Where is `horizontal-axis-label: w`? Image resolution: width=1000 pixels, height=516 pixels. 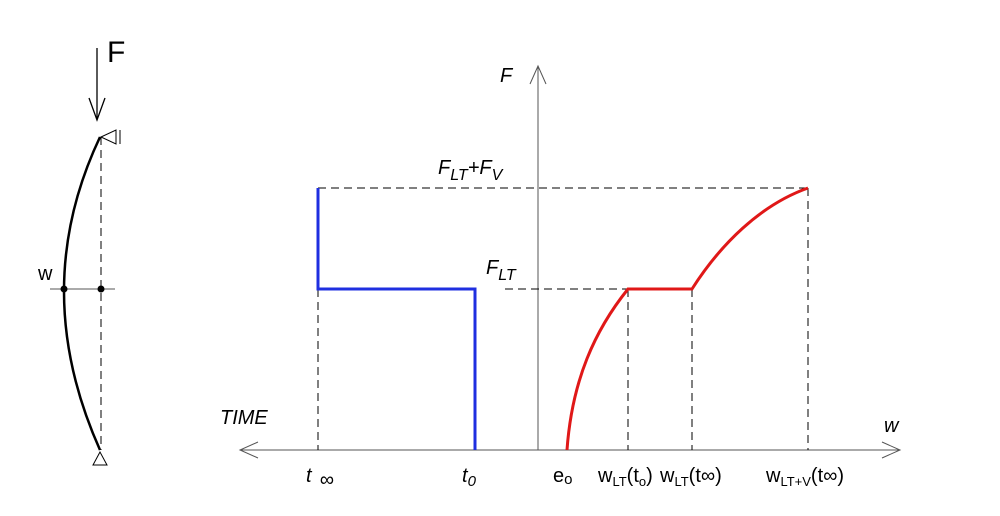
horizontal-axis-label: w is located at coordinates (892, 426).